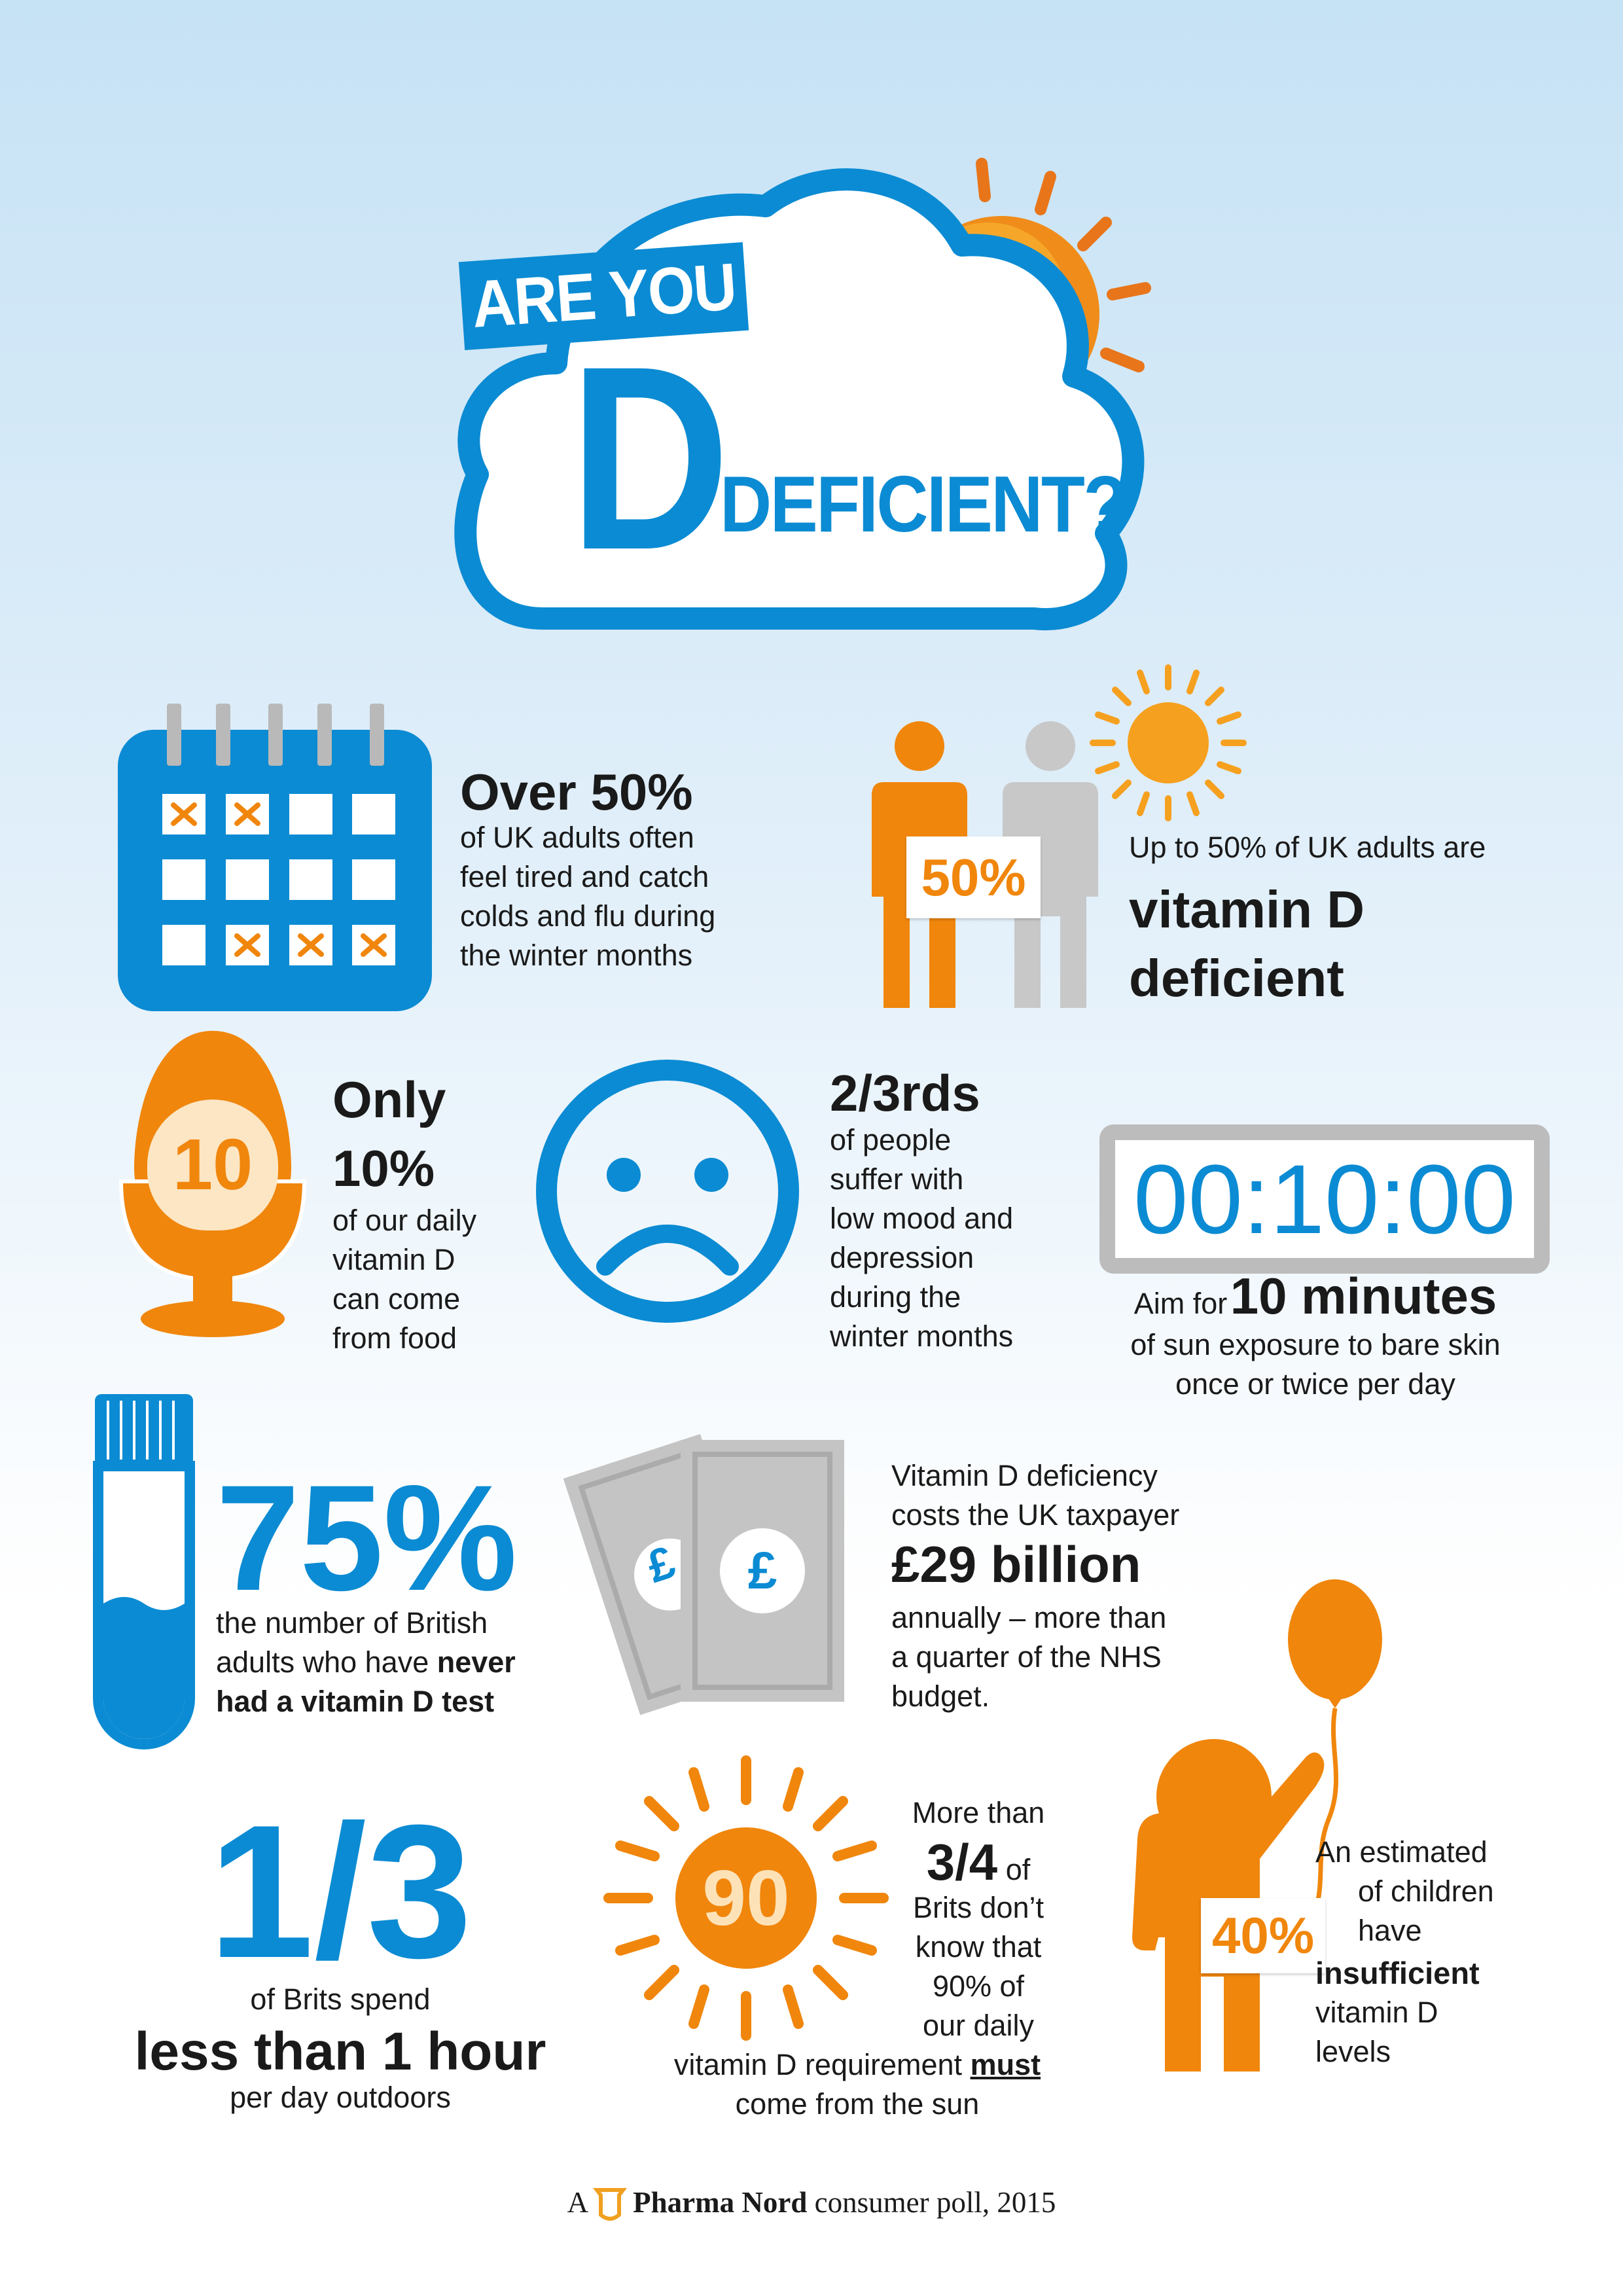 The width and height of the screenshot is (1623, 2296). I want to click on text-bold-underlined: must, so click(1005, 2064).